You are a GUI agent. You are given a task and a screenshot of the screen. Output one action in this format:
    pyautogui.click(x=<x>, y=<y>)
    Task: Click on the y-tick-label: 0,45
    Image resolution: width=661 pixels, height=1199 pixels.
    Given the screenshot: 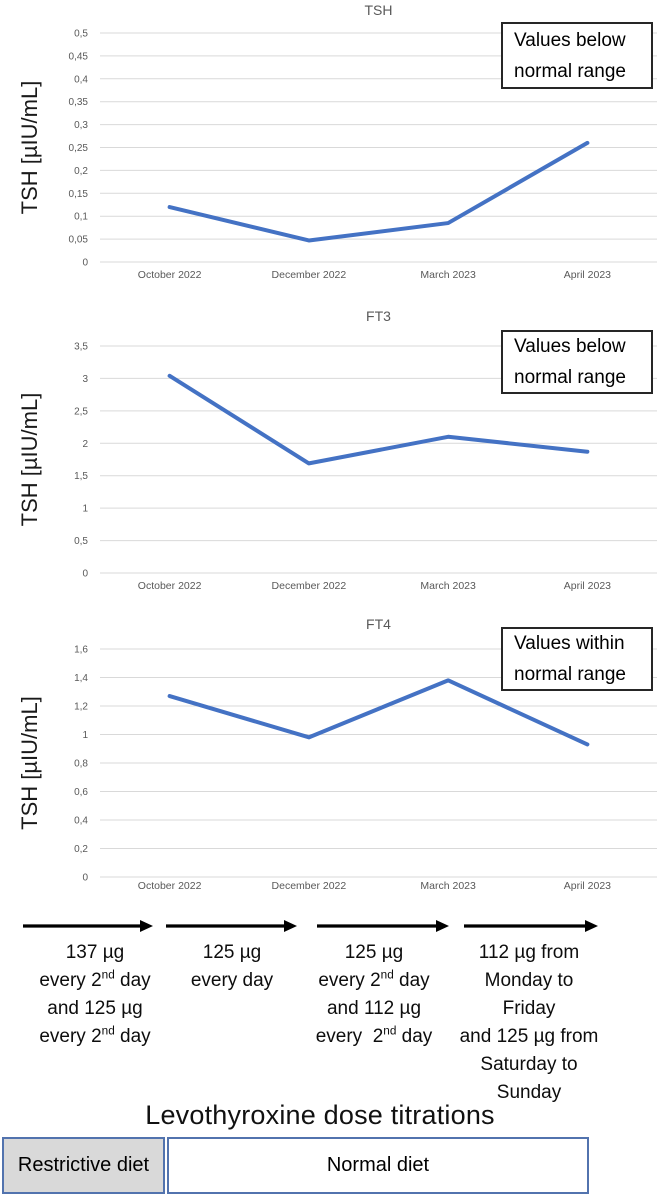 What is the action you would take?
    pyautogui.click(x=79, y=56)
    